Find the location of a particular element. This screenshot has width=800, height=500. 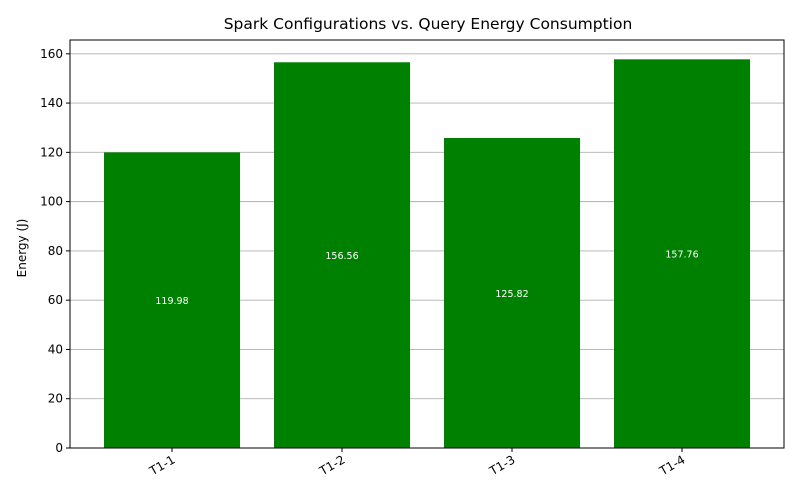

bar-value-label: 119.98 is located at coordinates (171, 301).